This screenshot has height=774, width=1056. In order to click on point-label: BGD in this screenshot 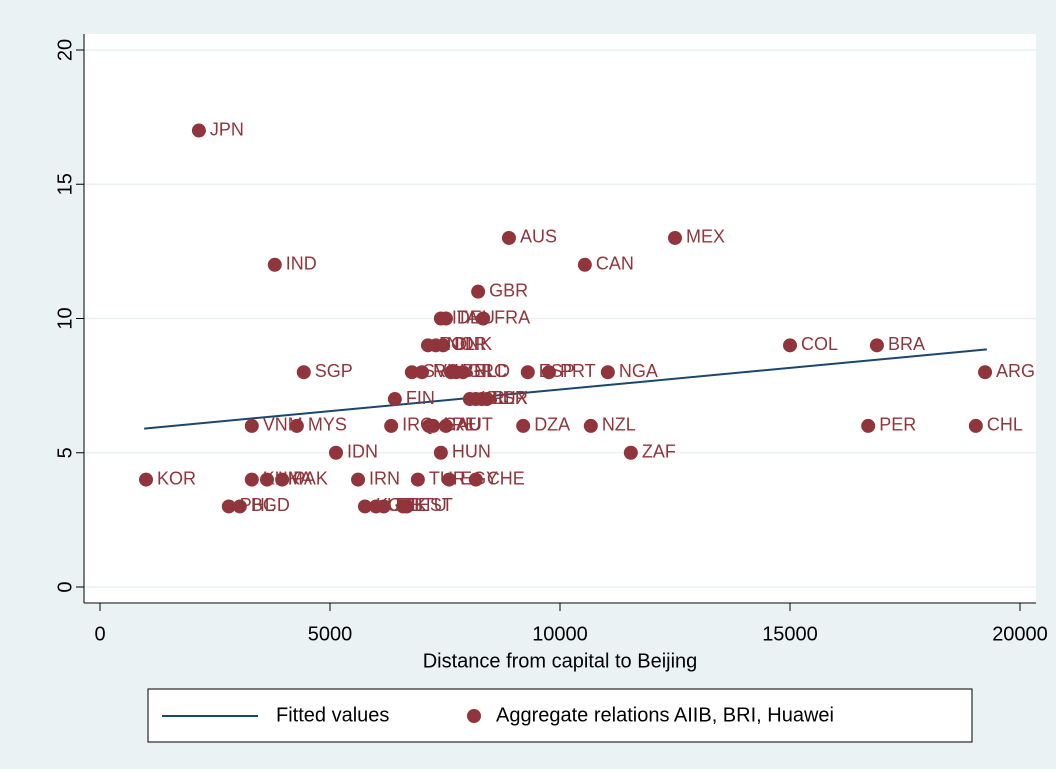, I will do `click(270, 505)`.